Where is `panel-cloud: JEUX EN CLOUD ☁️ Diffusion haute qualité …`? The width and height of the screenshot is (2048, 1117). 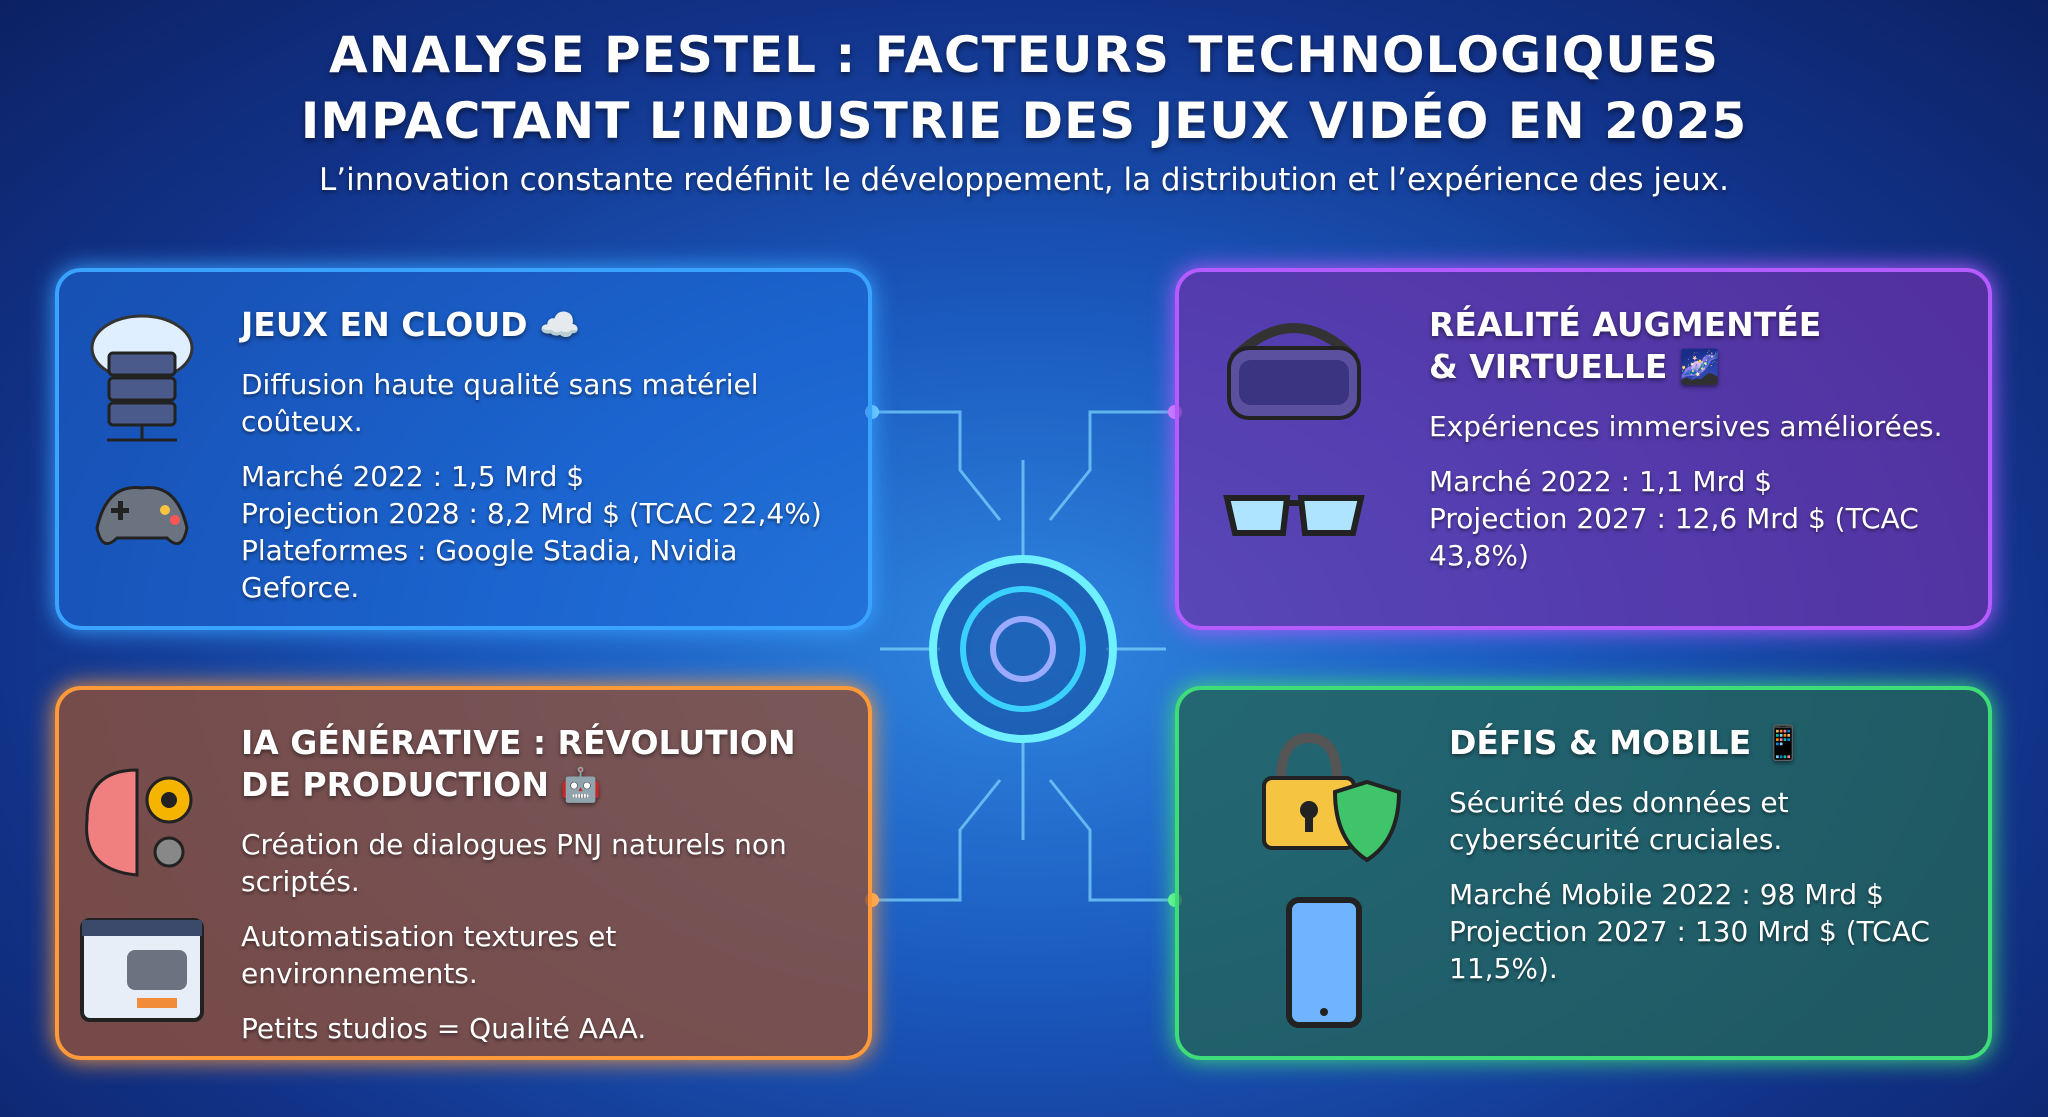 panel-cloud: JEUX EN CLOUD ☁️ Diffusion haute qualité … is located at coordinates (463, 449).